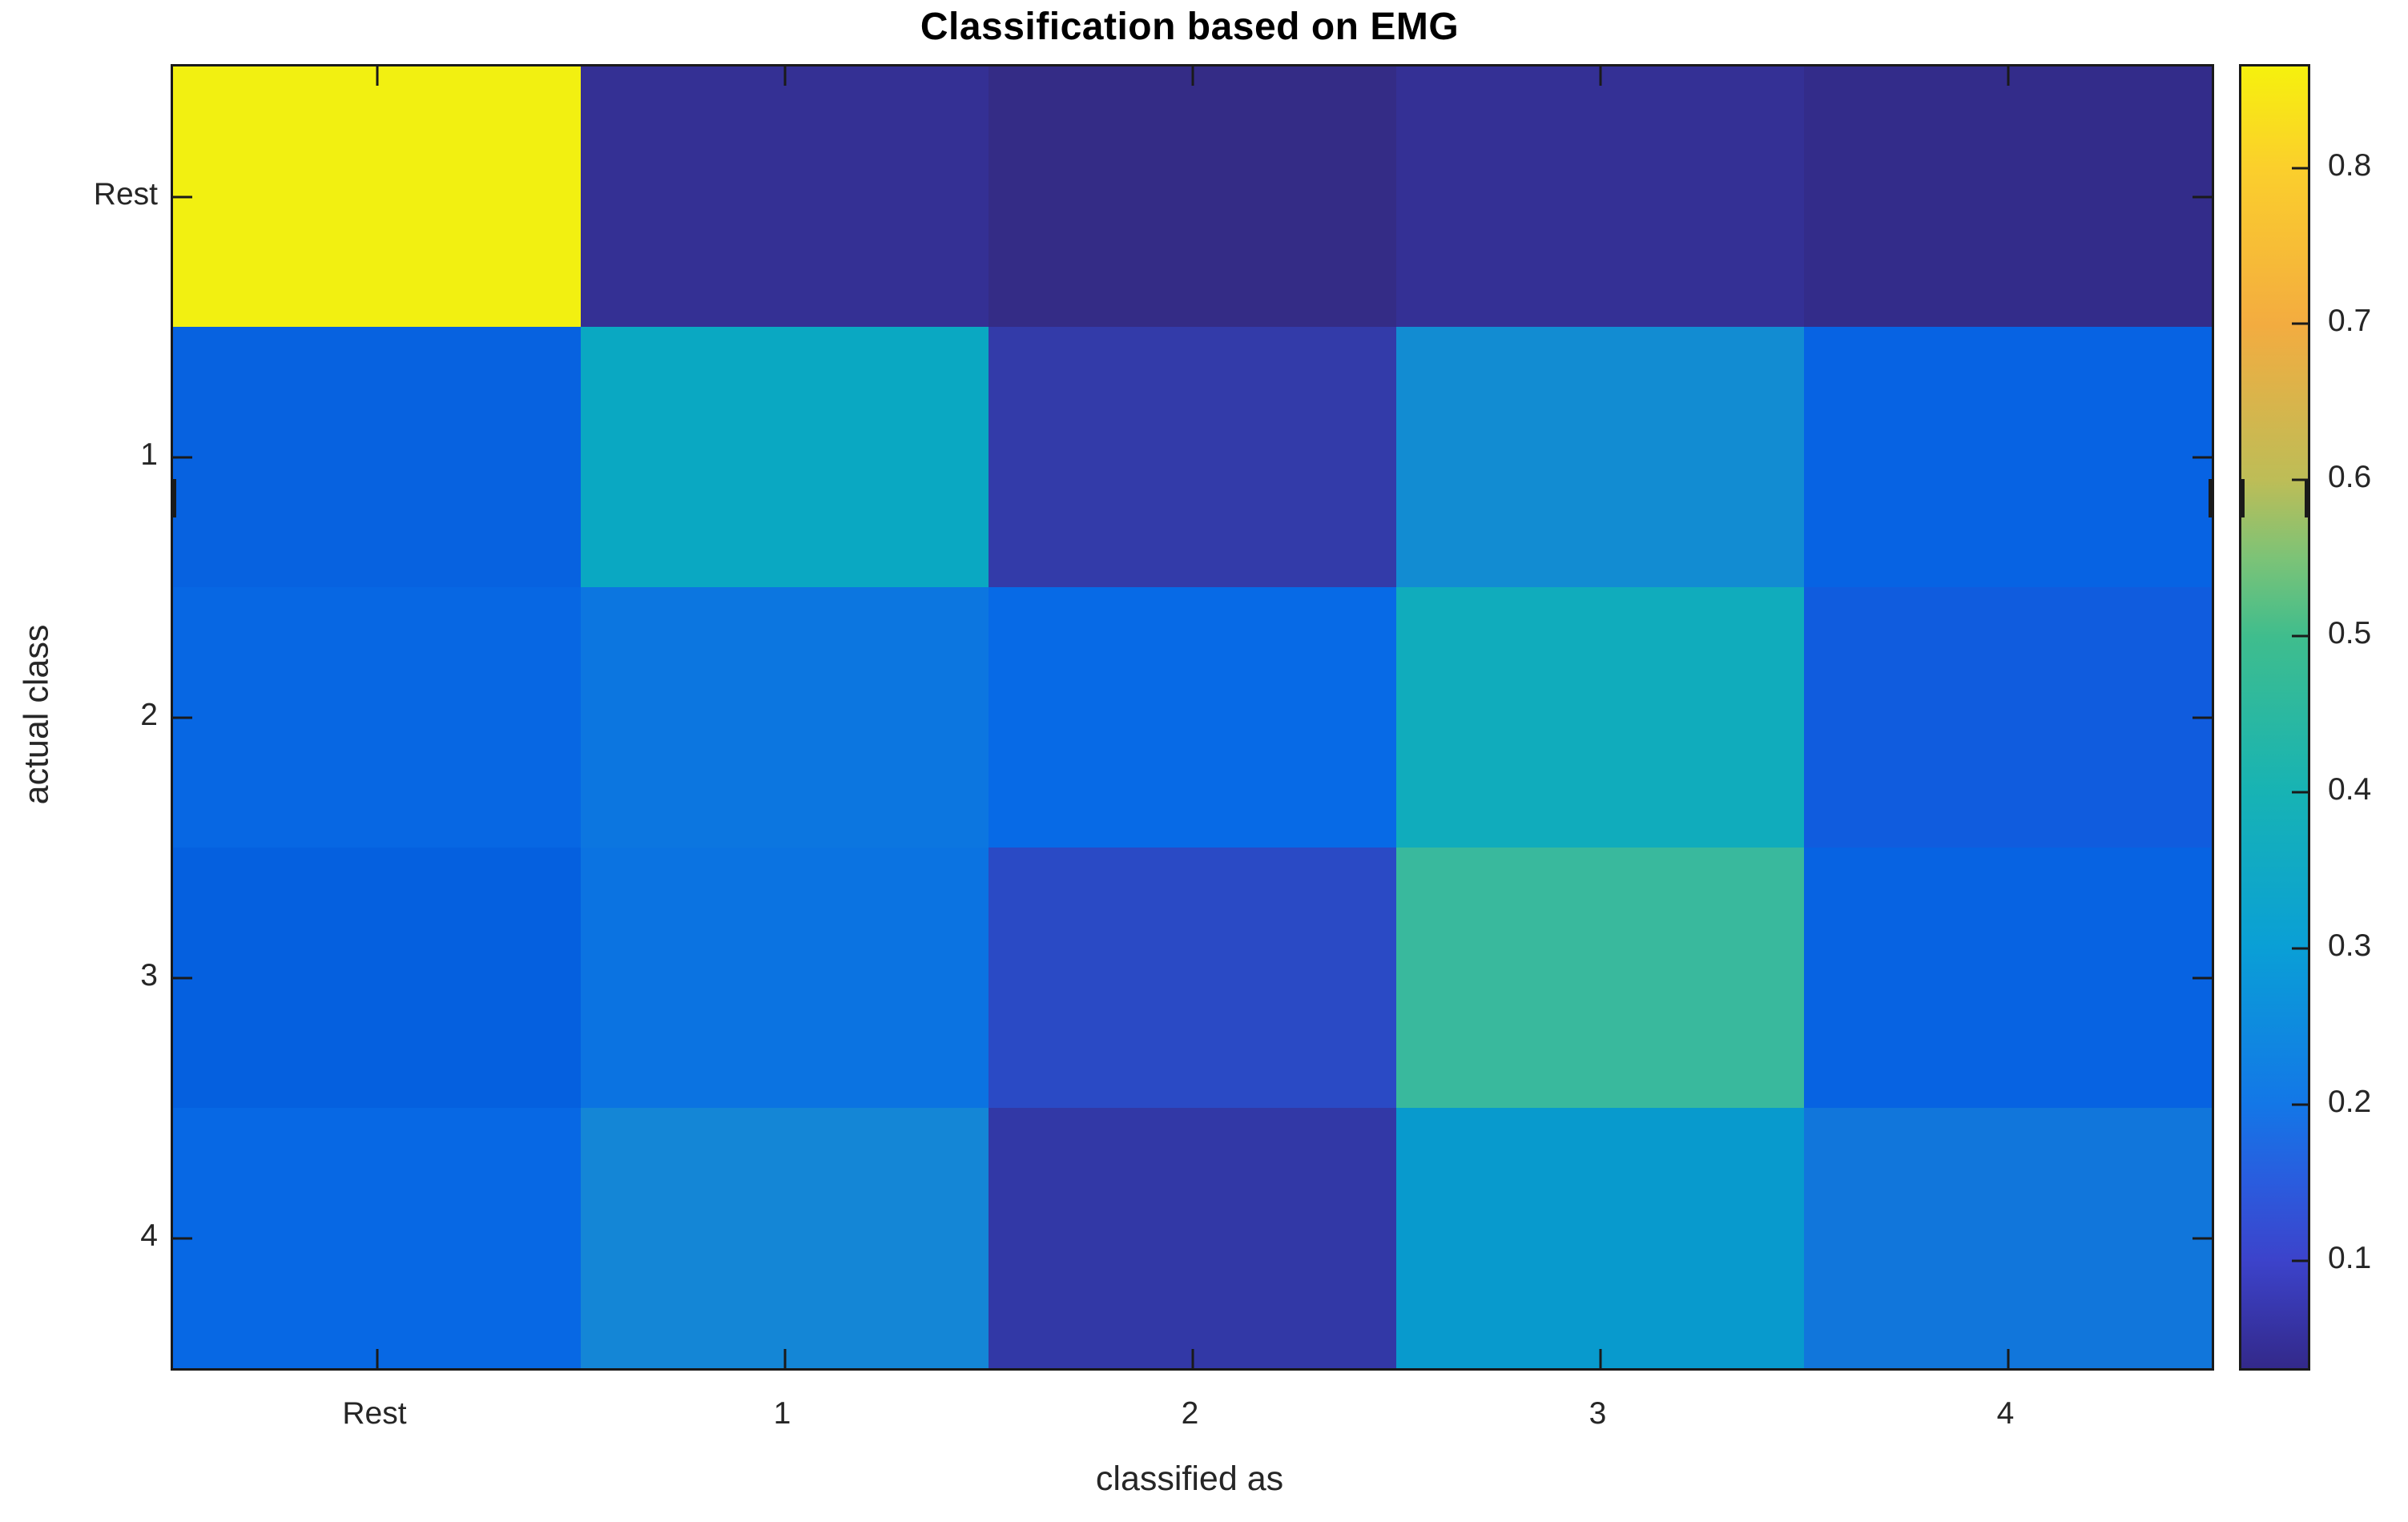 This screenshot has width=2408, height=1522. What do you see at coordinates (149, 714) in the screenshot?
I see `y-tick-label: 2` at bounding box center [149, 714].